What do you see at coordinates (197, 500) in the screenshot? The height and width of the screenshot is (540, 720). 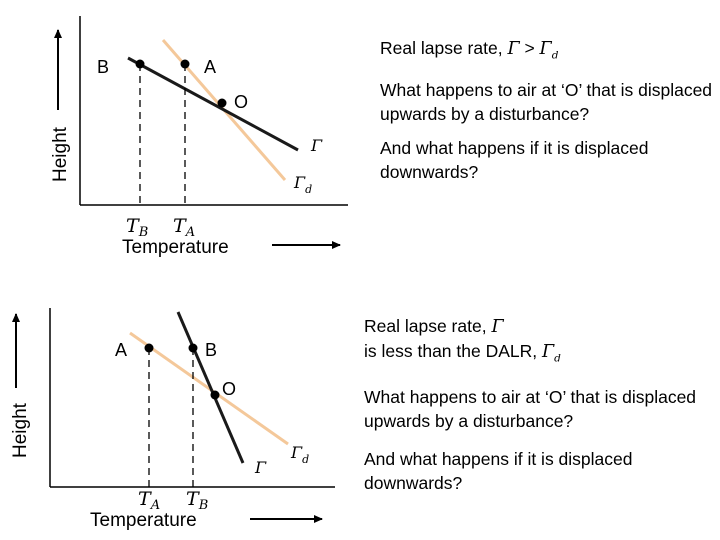 I see `d2-tick-tb: TB` at bounding box center [197, 500].